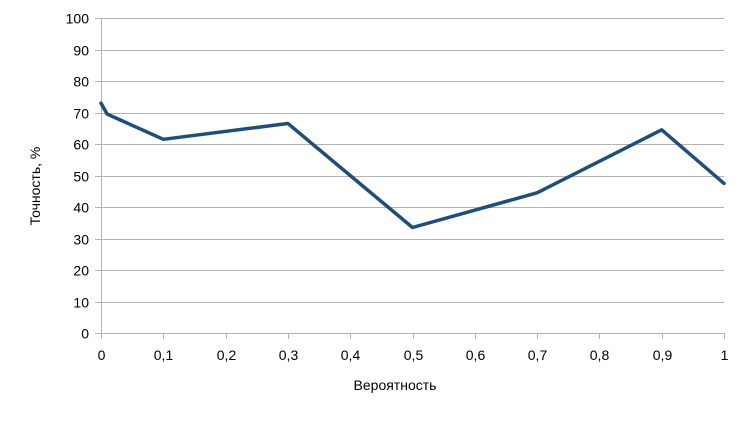 Image resolution: width=745 pixels, height=424 pixels. I want to click on y-tick-label: 100, so click(78, 19).